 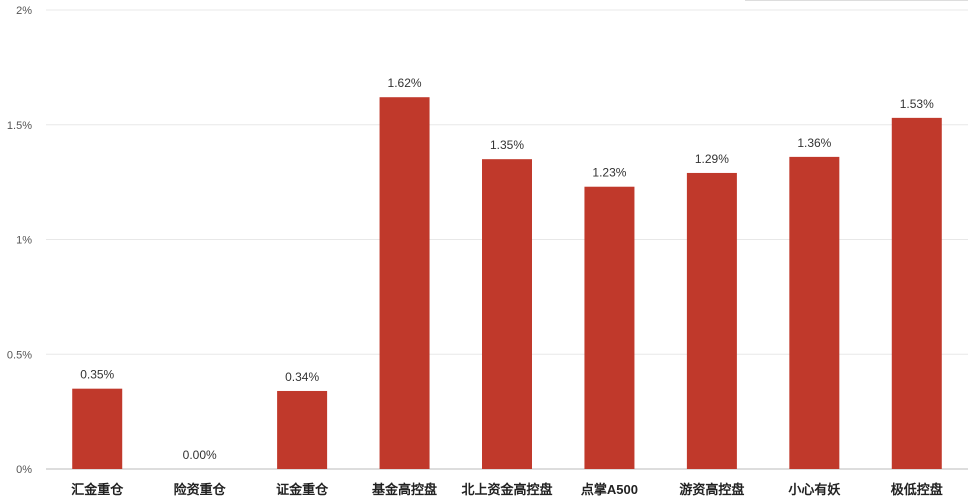 What do you see at coordinates (24, 11) in the screenshot?
I see `y-tick-label: 2%` at bounding box center [24, 11].